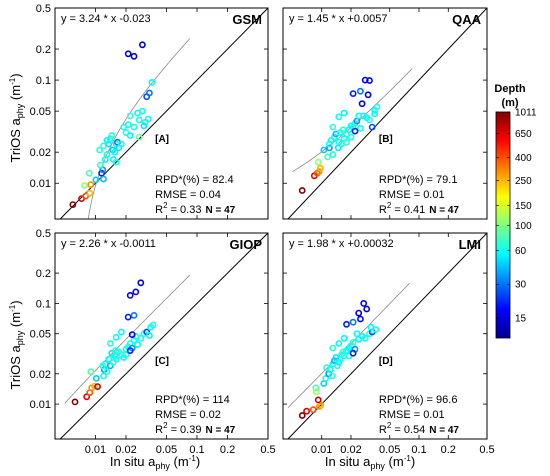  Describe the element at coordinates (470, 244) in the screenshot. I see `panel-title: LMI` at that location.